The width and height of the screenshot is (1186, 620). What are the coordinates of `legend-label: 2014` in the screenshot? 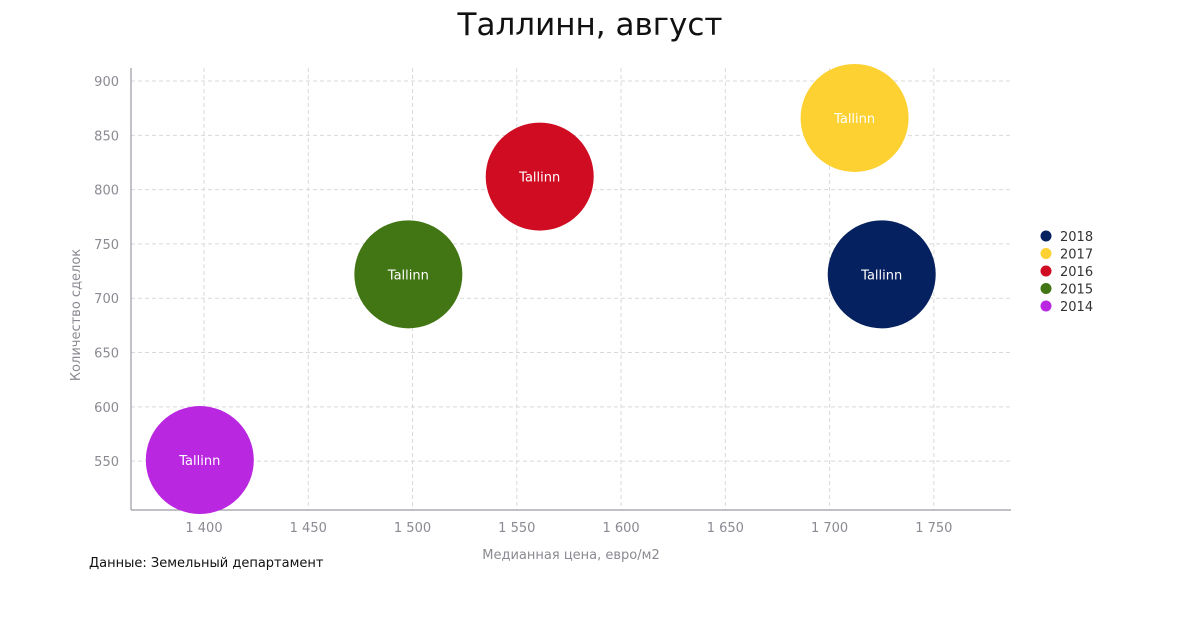 It's located at (1076, 307).